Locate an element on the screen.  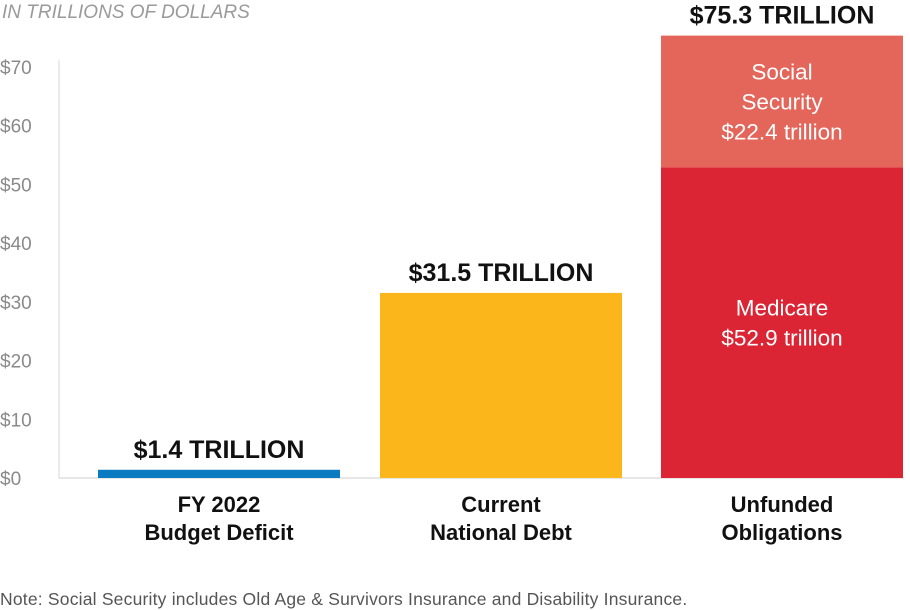
bar-total-label: $1.4 TRILLION is located at coordinates (219, 450).